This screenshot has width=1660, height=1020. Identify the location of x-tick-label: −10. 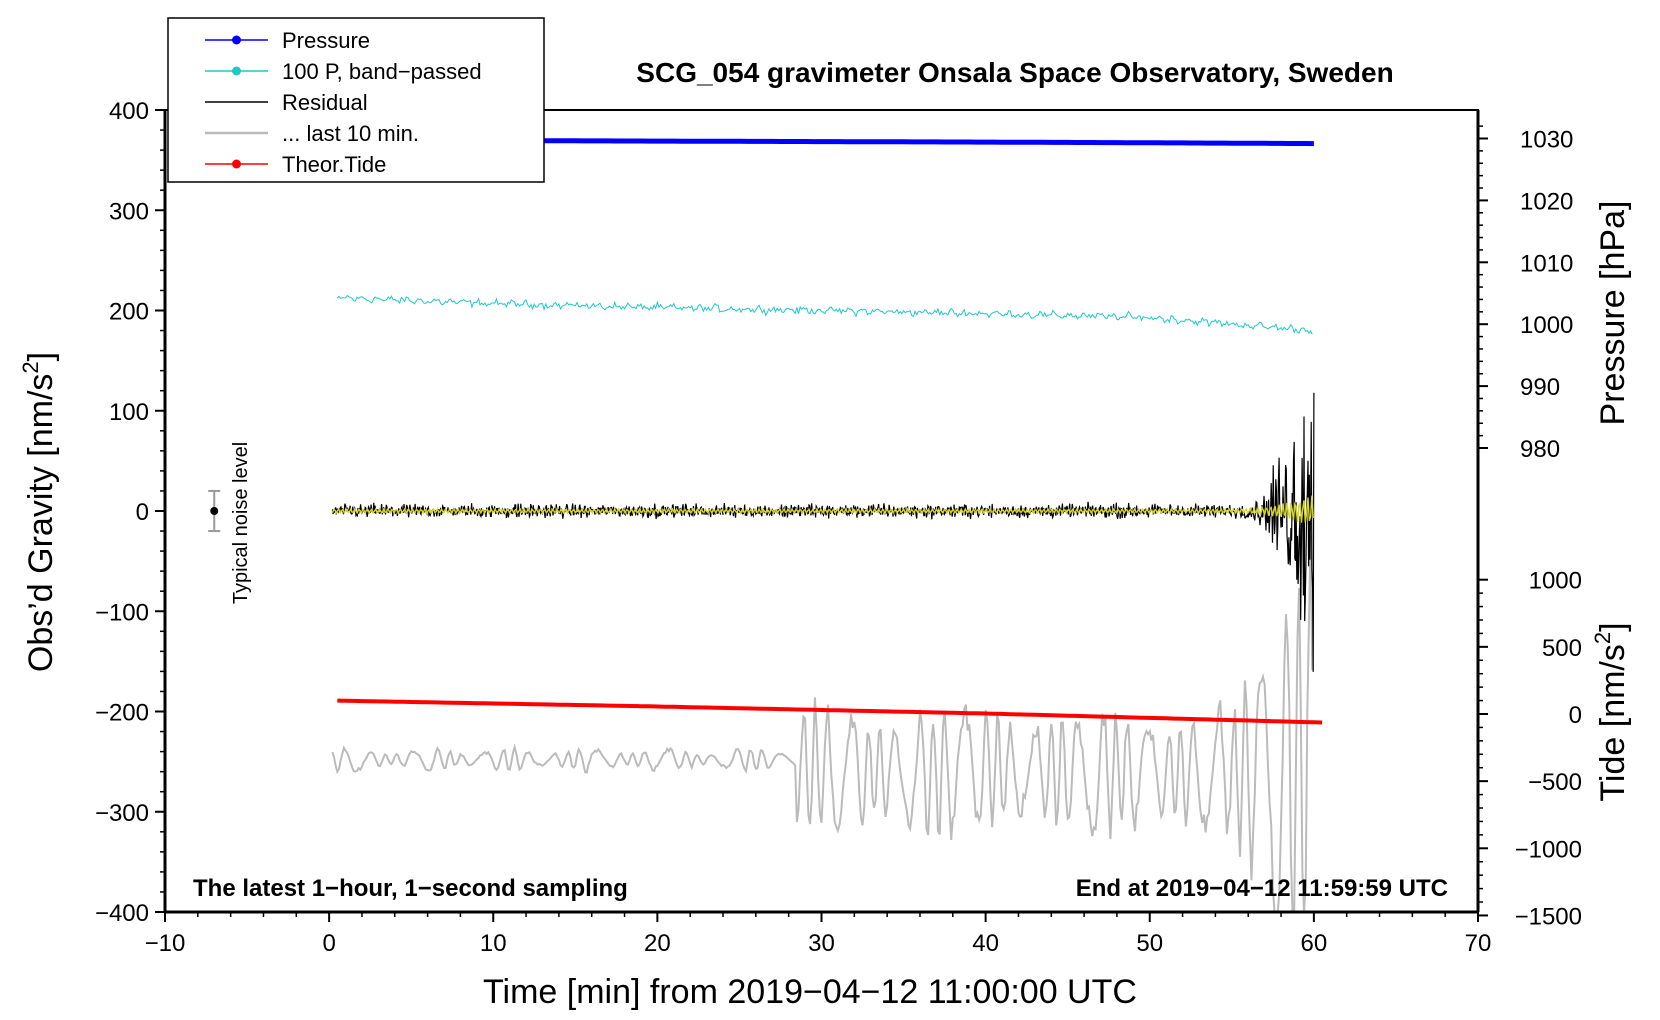
(165, 943).